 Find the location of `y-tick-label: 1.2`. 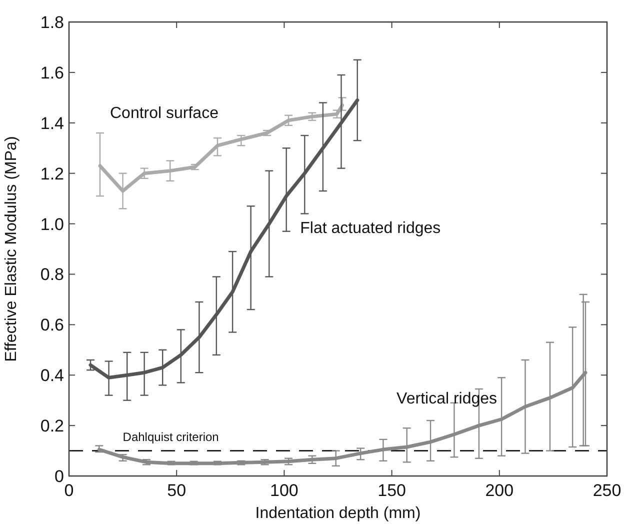

y-tick-label: 1.2 is located at coordinates (52, 174).